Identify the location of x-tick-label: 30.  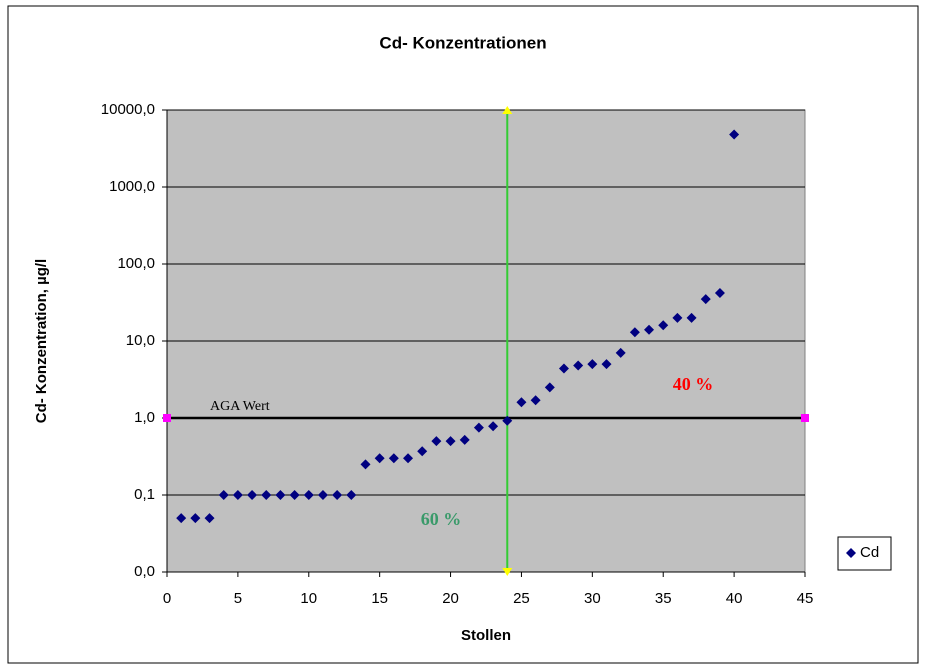
(592, 598).